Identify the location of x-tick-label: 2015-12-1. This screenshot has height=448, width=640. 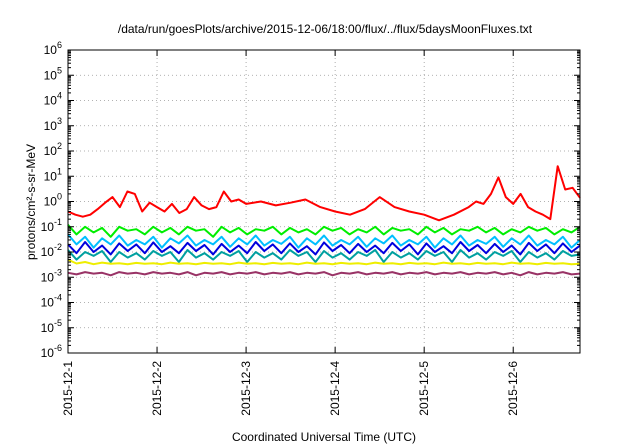
(68, 388).